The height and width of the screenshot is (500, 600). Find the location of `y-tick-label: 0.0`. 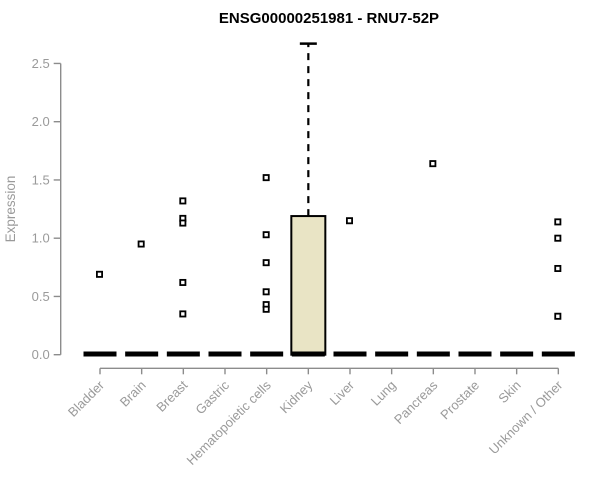

y-tick-label: 0.0 is located at coordinates (41, 354).